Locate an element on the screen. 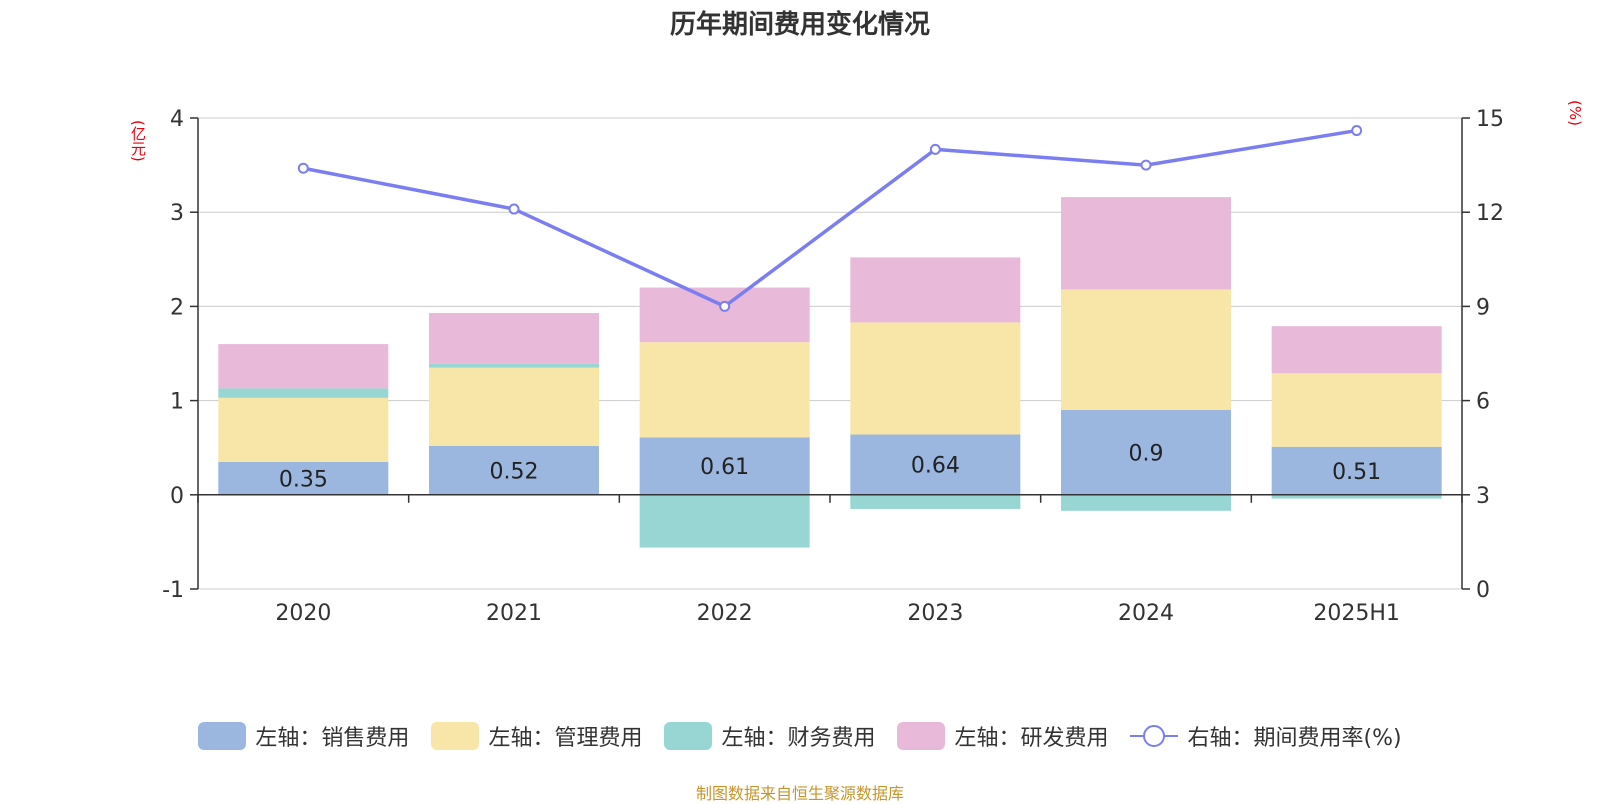 This screenshot has width=1600, height=804. legend-label-admin: 左轴：管理费用 is located at coordinates (565, 738).